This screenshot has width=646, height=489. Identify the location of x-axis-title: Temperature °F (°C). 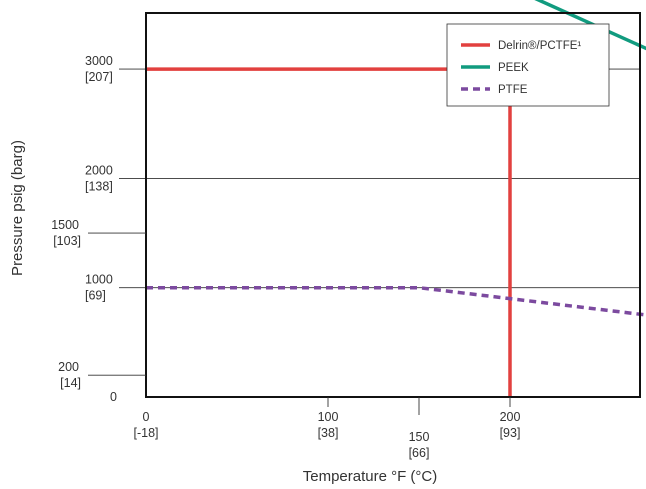
(370, 476).